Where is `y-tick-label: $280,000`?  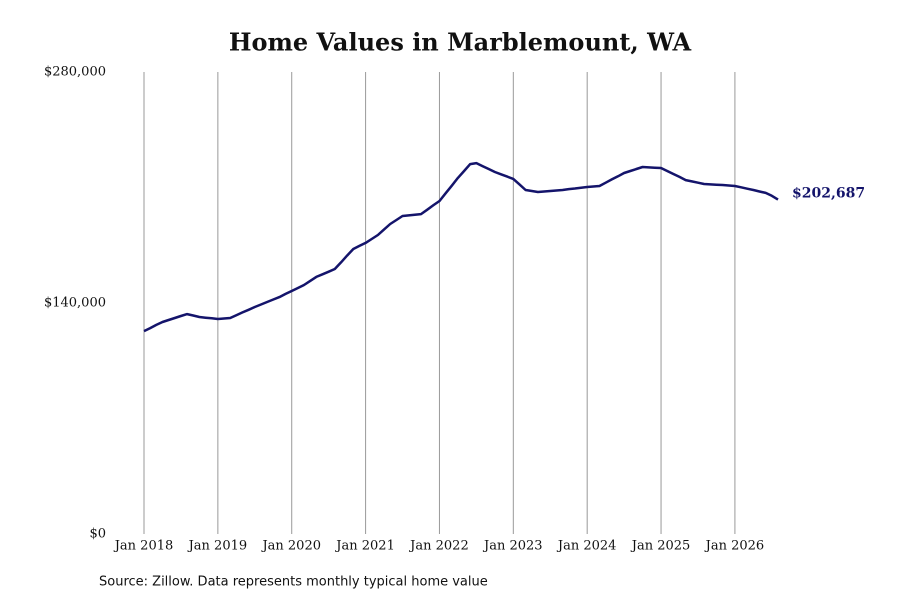
y-tick-label: $280,000 is located at coordinates (75, 72).